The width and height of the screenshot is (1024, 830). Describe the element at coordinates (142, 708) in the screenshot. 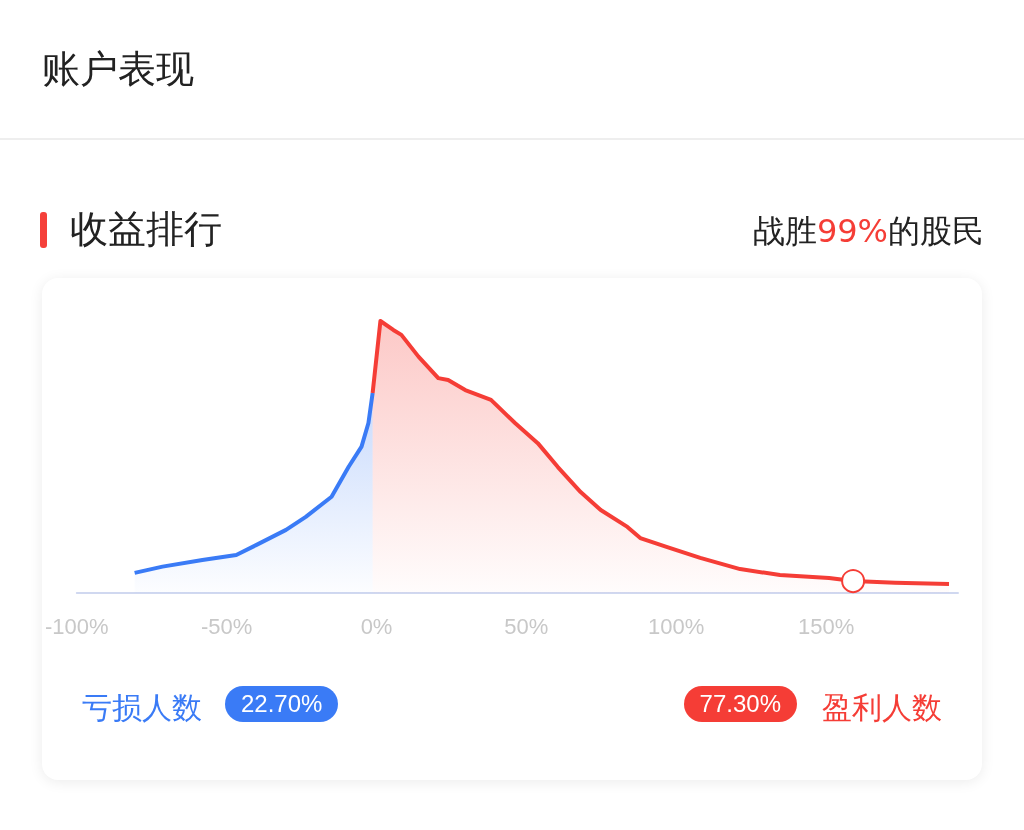

I see `text: 亏损人数` at that location.